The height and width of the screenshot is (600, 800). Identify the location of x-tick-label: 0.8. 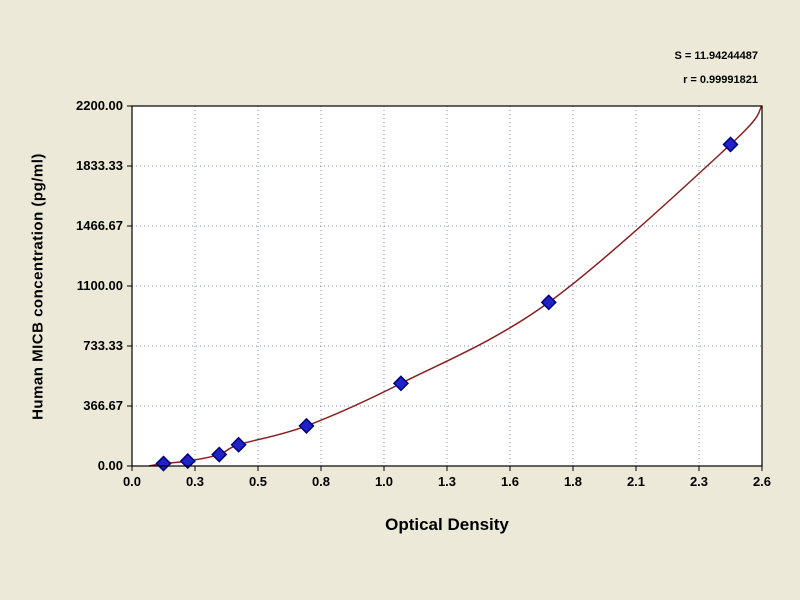
(321, 481).